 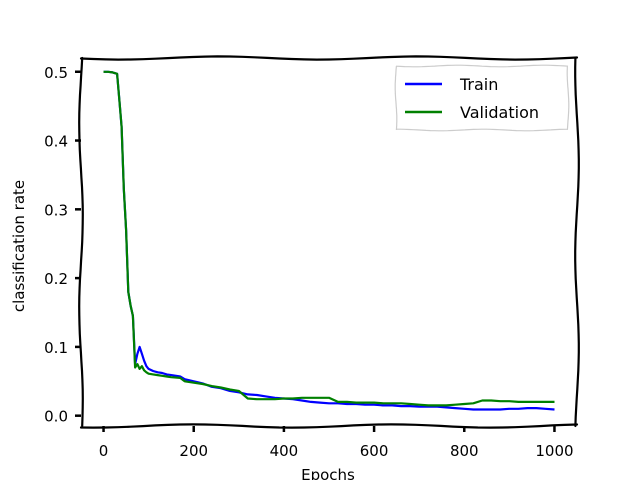 I want to click on x-tick-label: 200, so click(x=193, y=451).